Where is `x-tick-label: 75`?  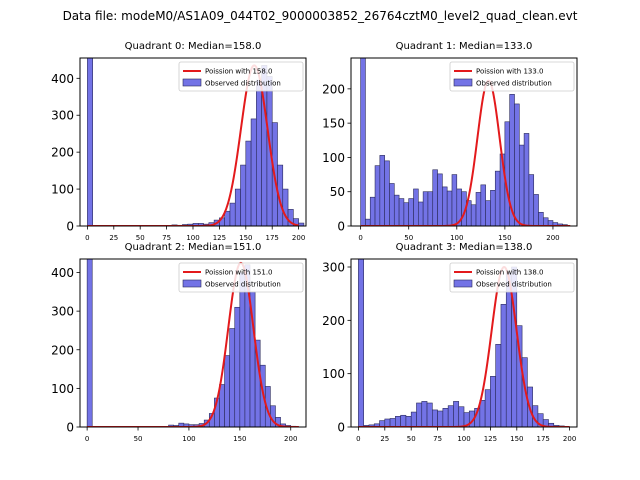 x-tick-label: 75 is located at coordinates (437, 439).